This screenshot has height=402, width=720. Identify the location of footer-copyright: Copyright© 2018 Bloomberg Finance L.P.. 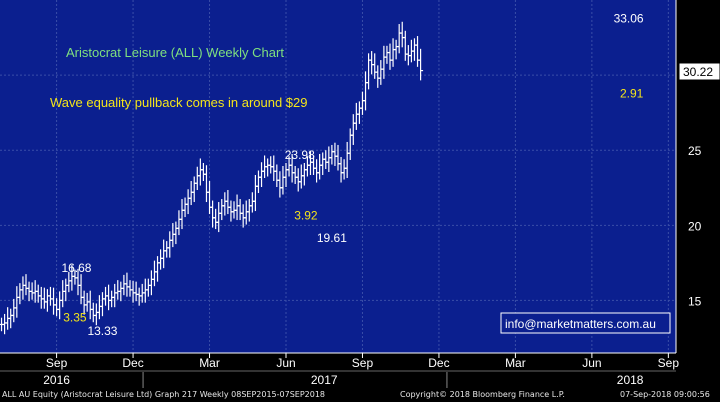
(482, 394).